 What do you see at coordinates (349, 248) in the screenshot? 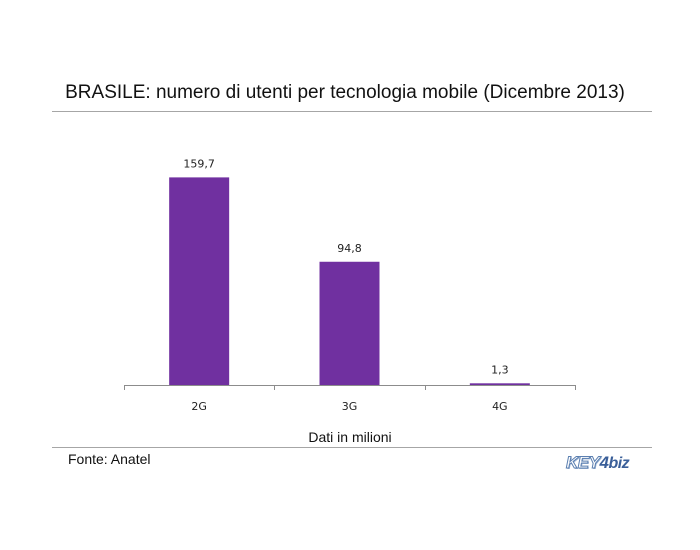
I see `data-label-3g: 94,8` at bounding box center [349, 248].